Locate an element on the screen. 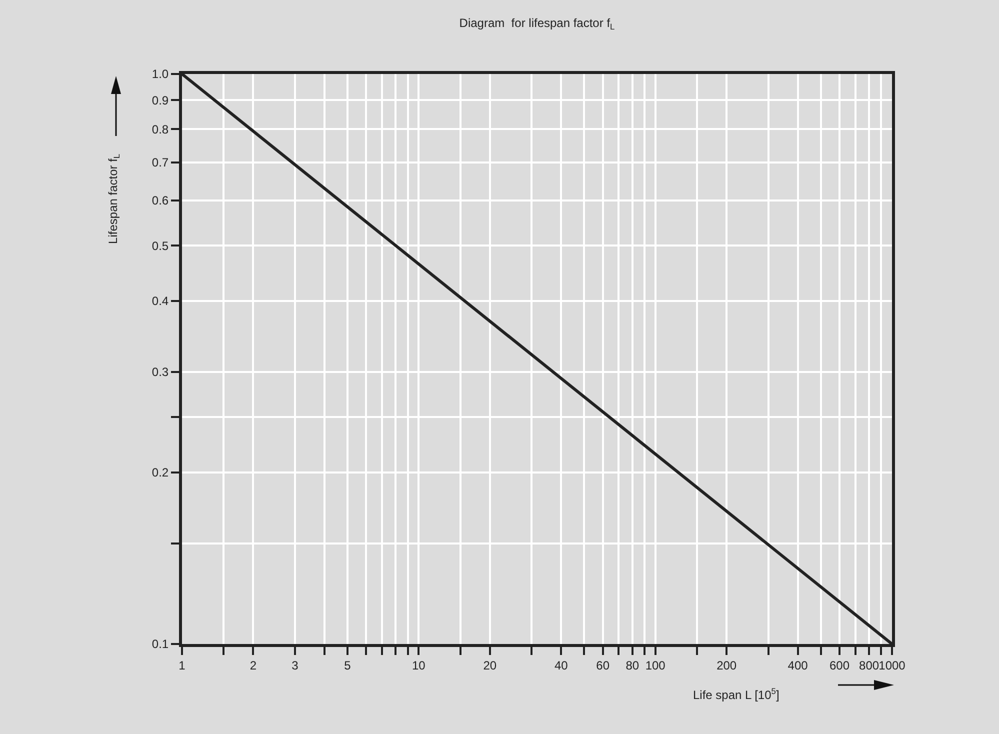 The width and height of the screenshot is (999, 734). x-tick-label: 10 is located at coordinates (419, 665).